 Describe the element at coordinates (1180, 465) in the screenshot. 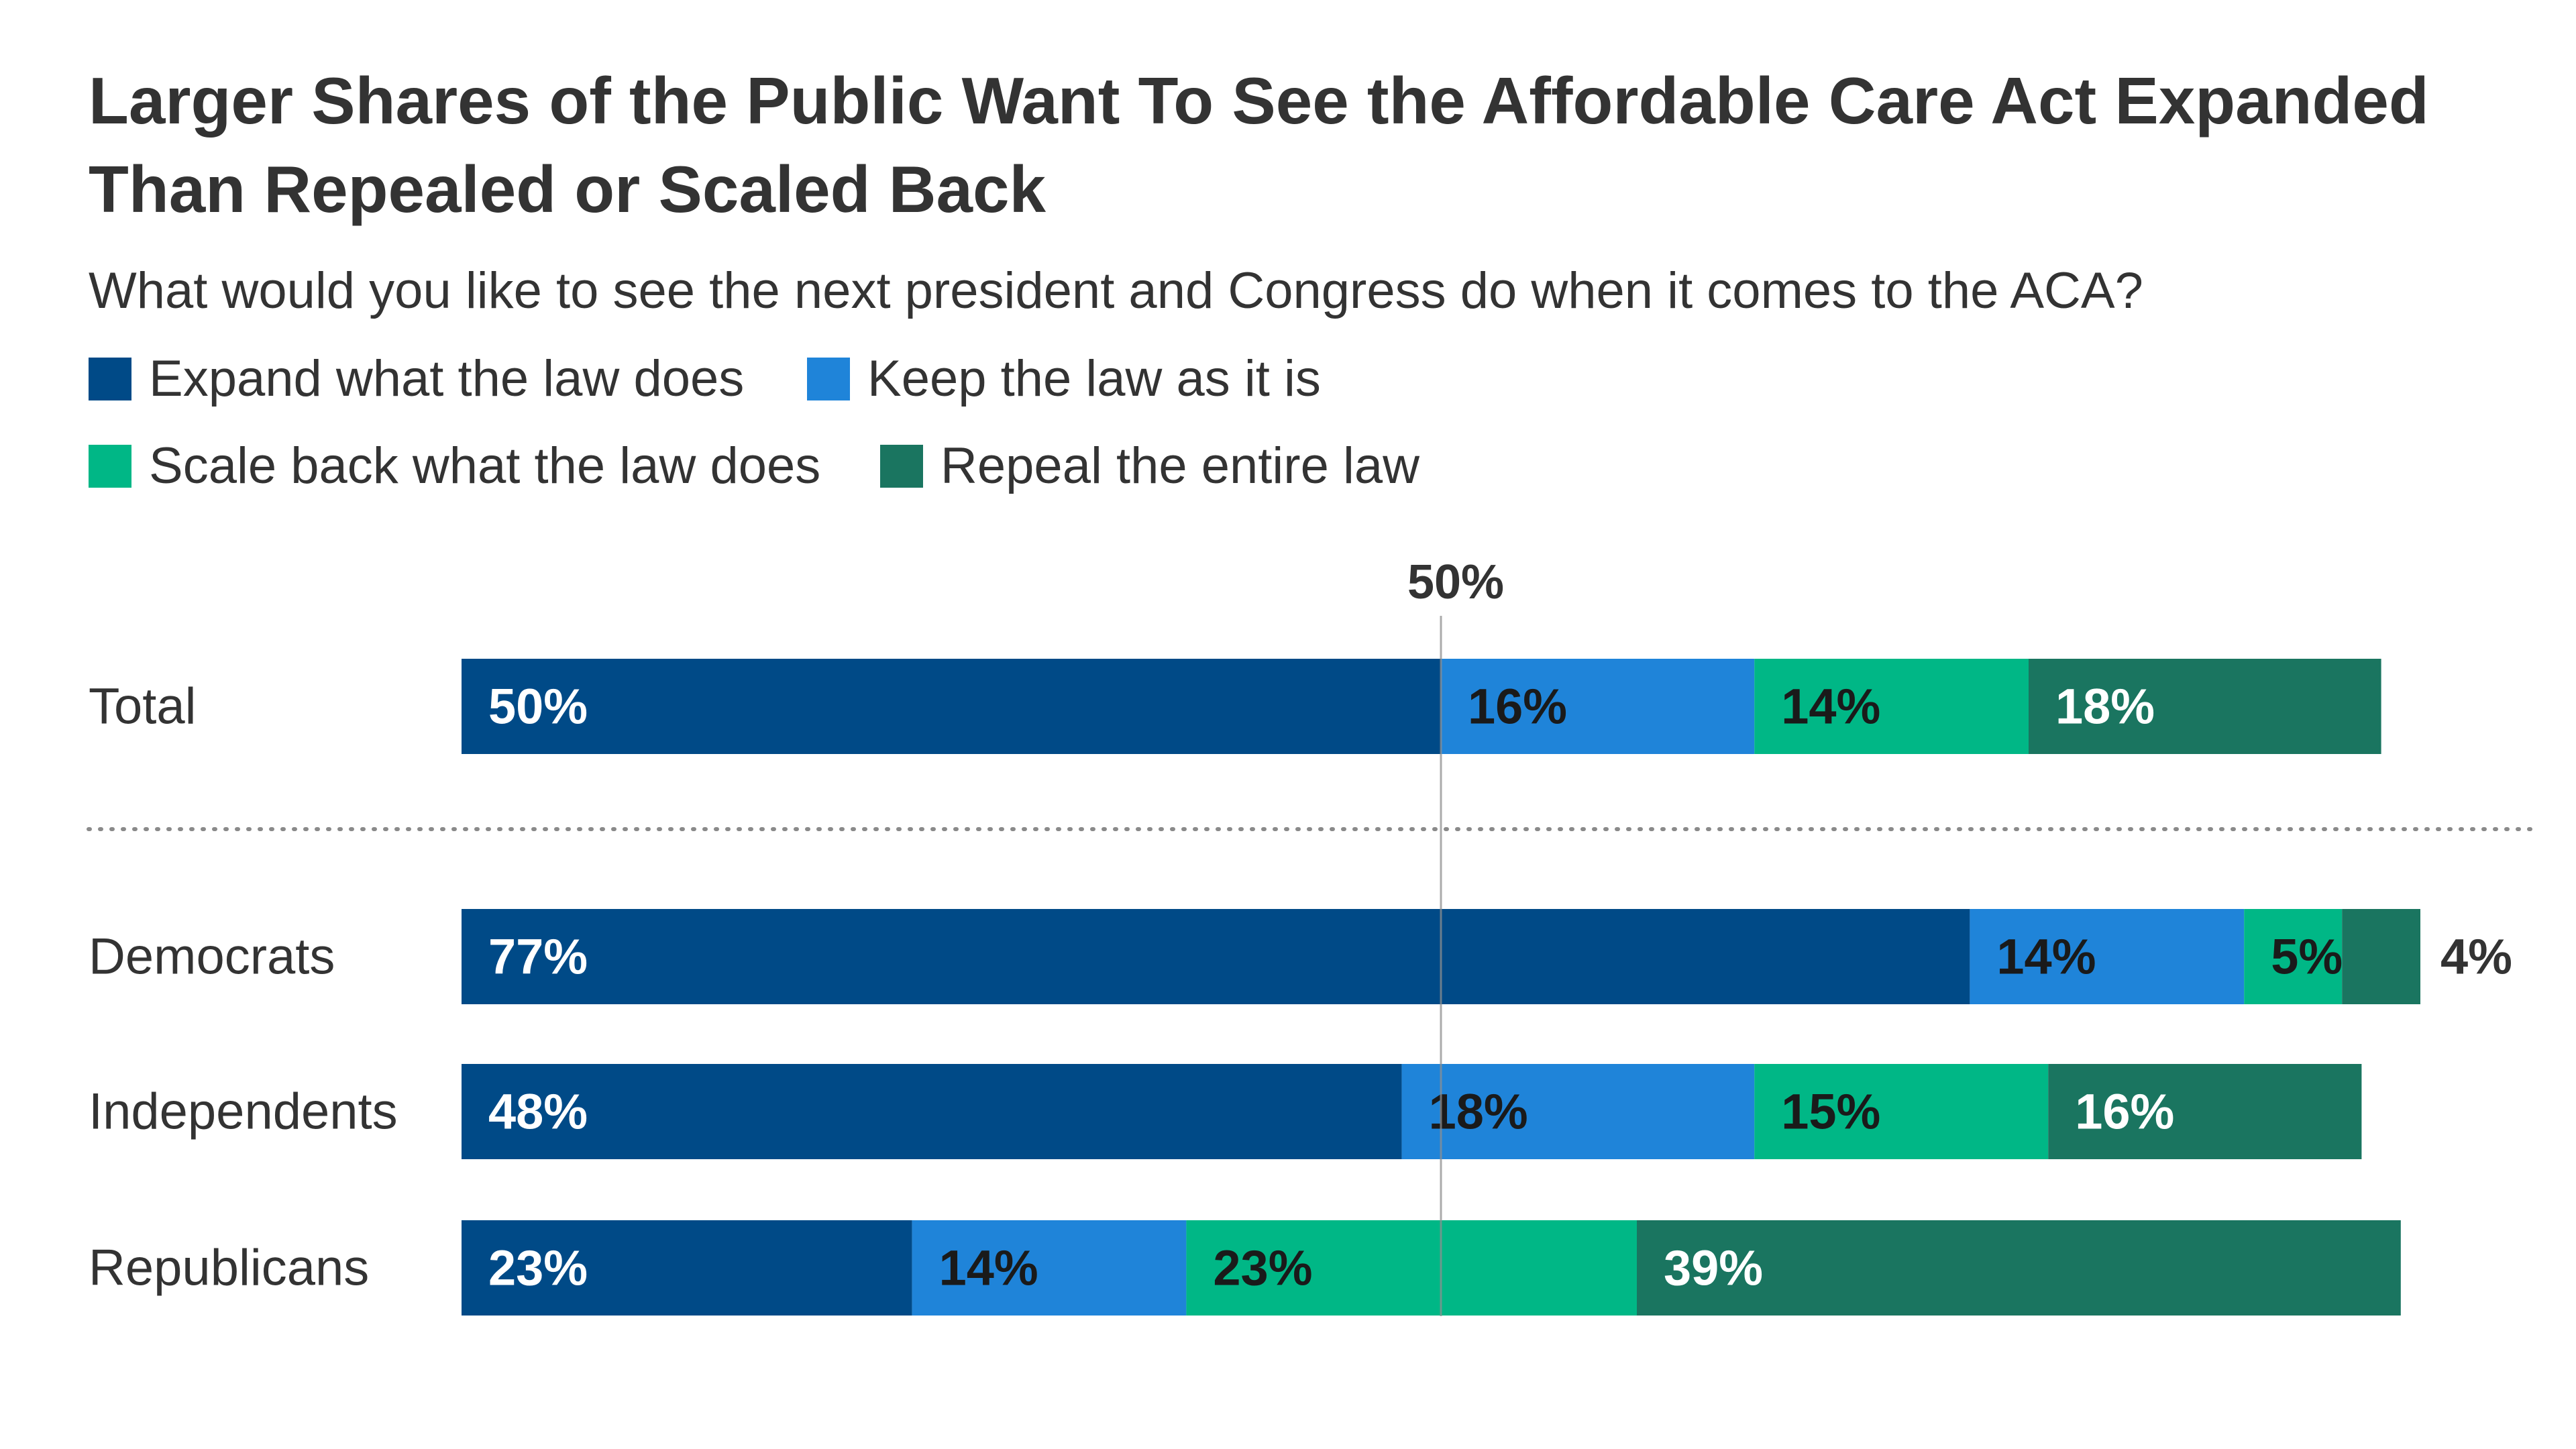

I see `legend-label-repeal: Repeal the entire law` at that location.